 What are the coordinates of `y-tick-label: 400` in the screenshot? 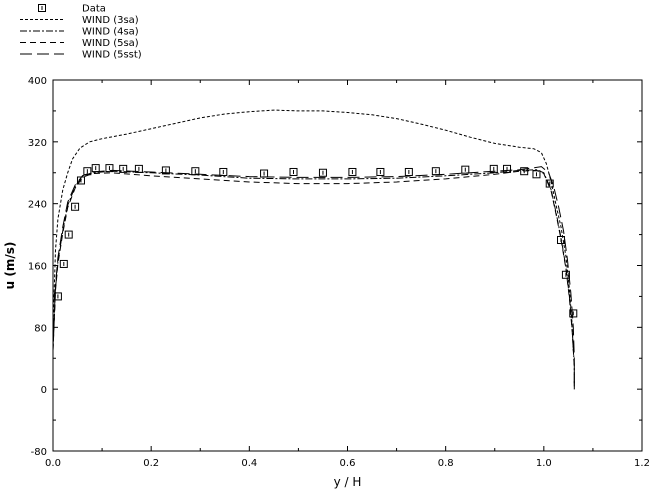 It's located at (37, 81).